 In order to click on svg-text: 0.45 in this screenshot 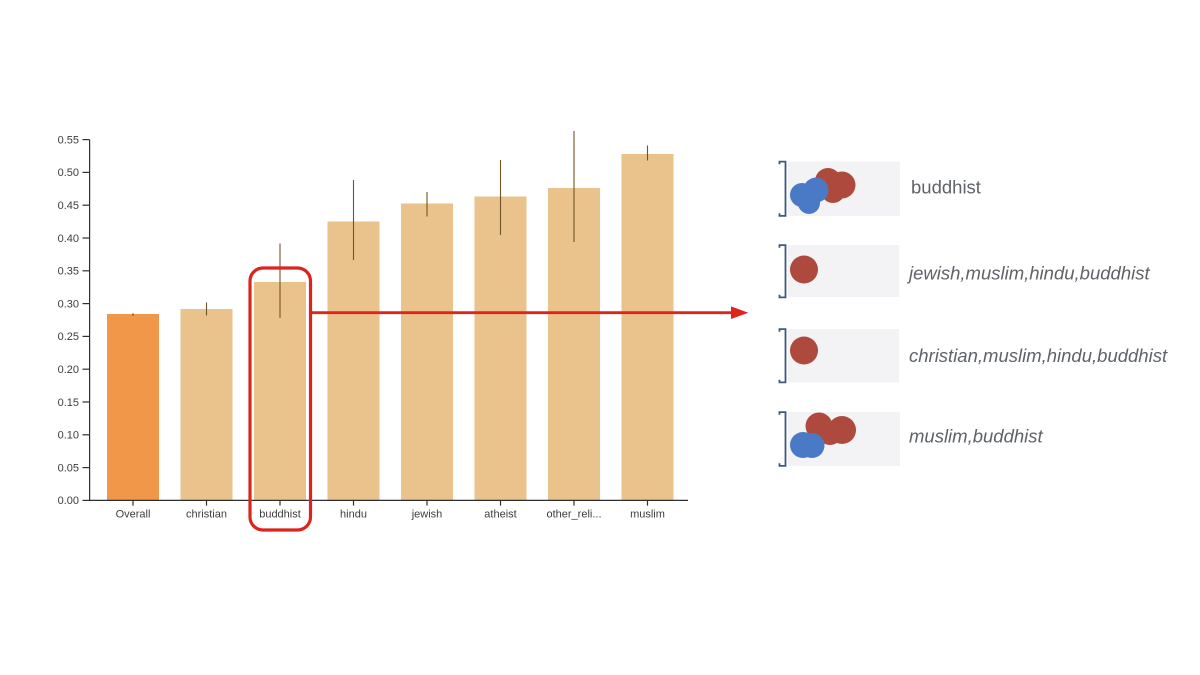, I will do `click(68, 206)`.